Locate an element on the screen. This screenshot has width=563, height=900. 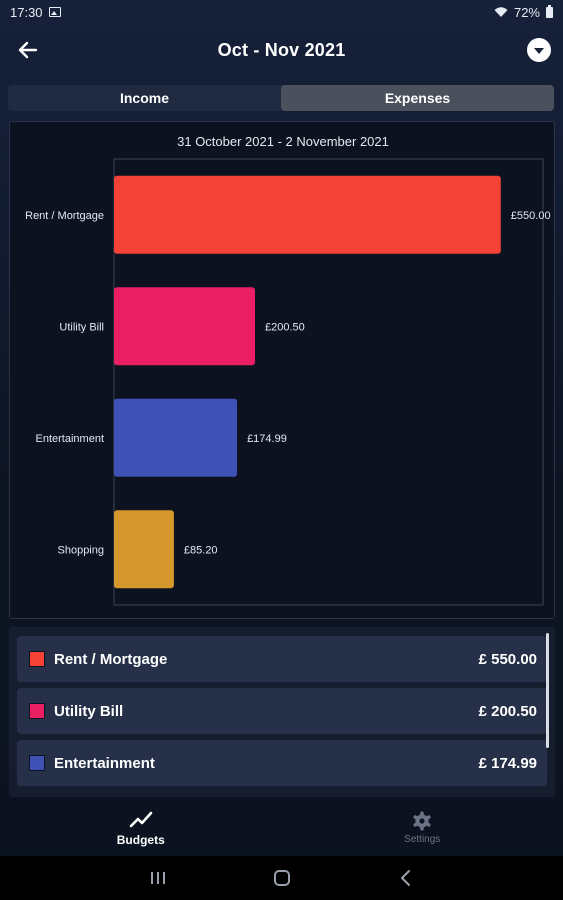
system-nav-bar is located at coordinates (281, 878).